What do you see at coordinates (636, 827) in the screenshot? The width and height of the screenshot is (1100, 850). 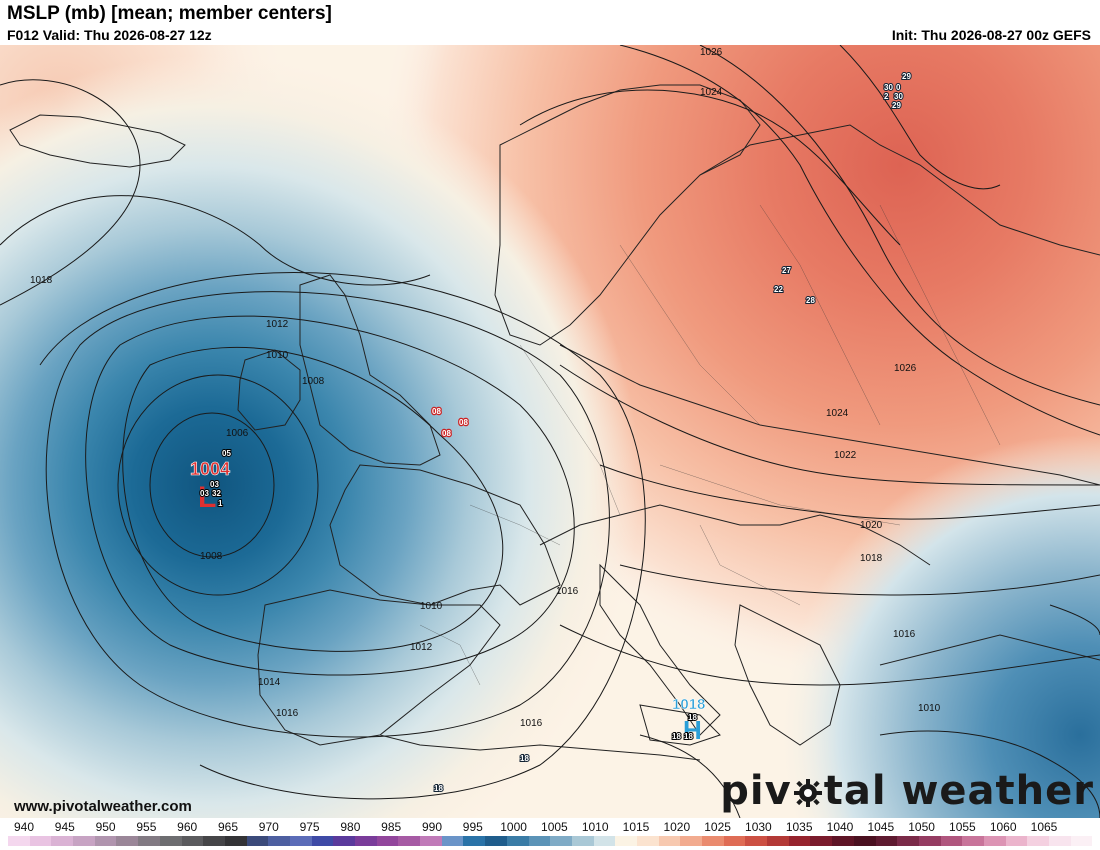 I see `colorbar-tick-label: 1015` at bounding box center [636, 827].